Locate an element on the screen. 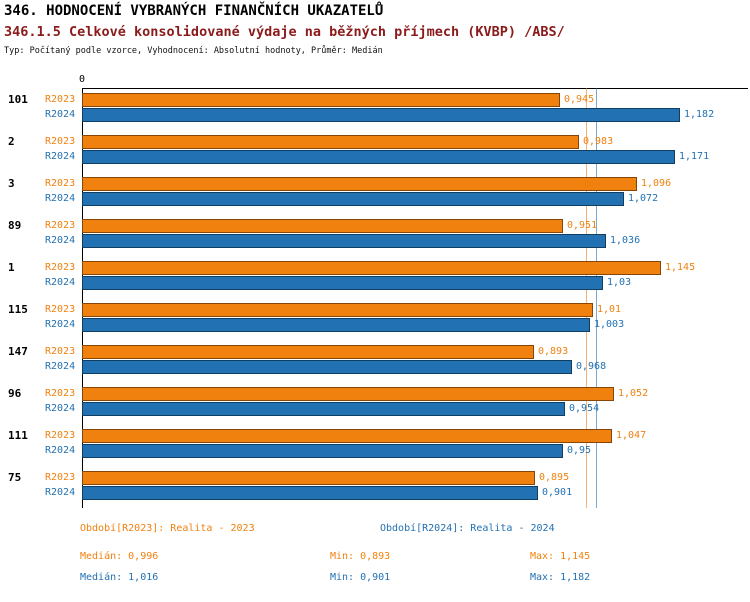 The image size is (750, 602). legend-r2023-median: Medián: 0,996 is located at coordinates (119, 556).